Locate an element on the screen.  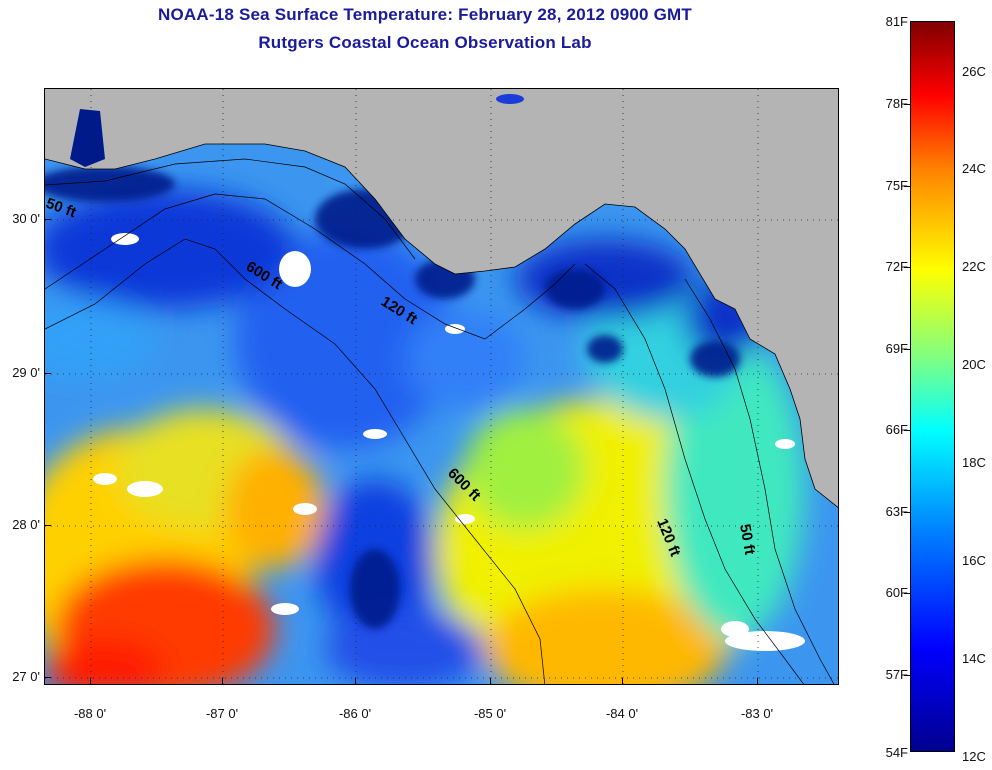
colorbar-f-label: 72F is located at coordinates (896, 266).